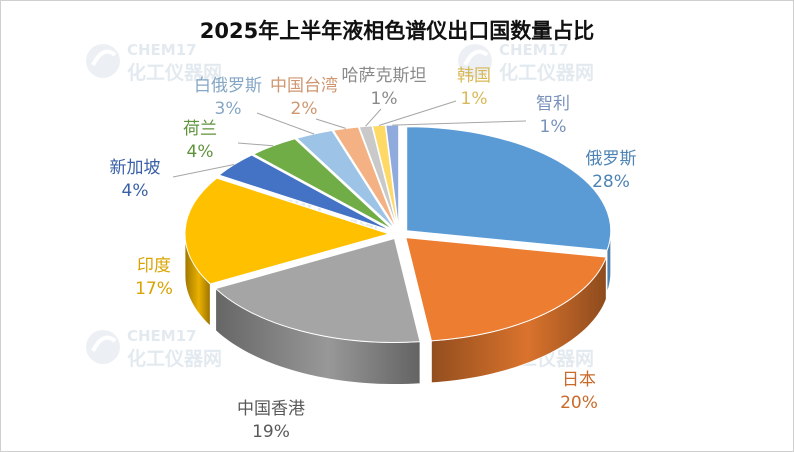  I want to click on slice-value-label: 2%, so click(304, 109).